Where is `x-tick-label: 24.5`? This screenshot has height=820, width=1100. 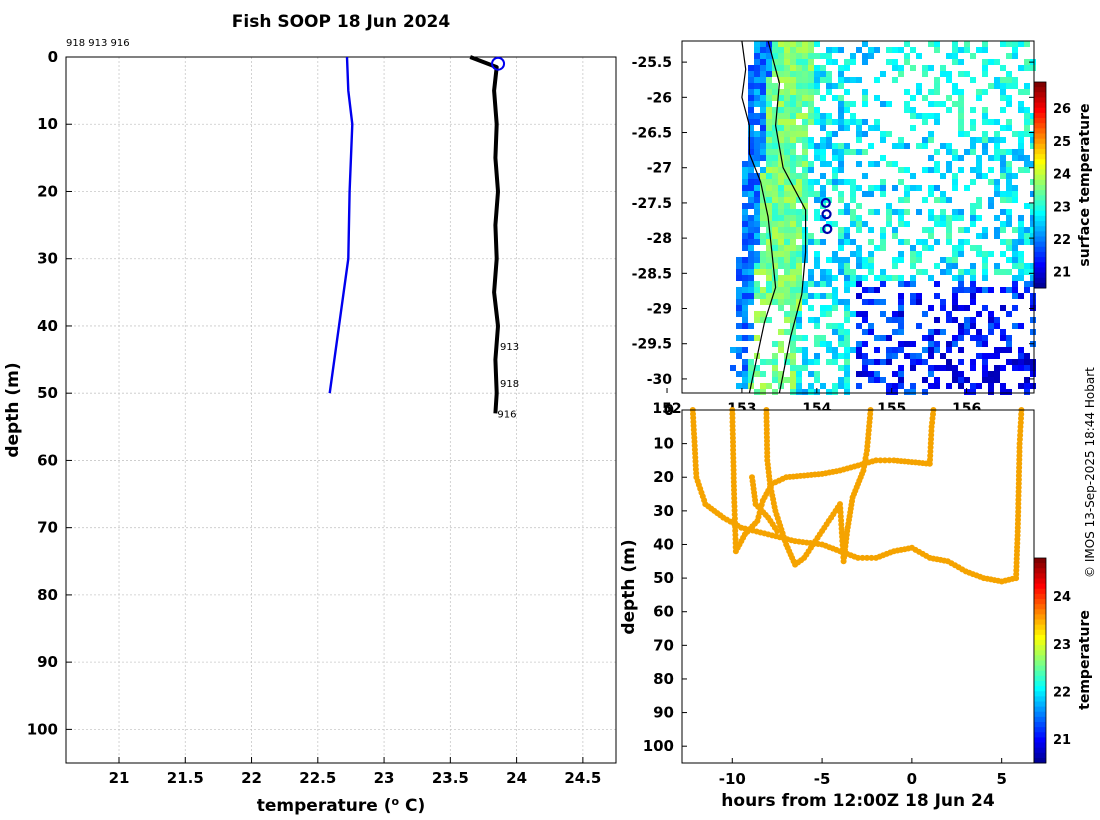
x-tick-label: 24.5 is located at coordinates (582, 778).